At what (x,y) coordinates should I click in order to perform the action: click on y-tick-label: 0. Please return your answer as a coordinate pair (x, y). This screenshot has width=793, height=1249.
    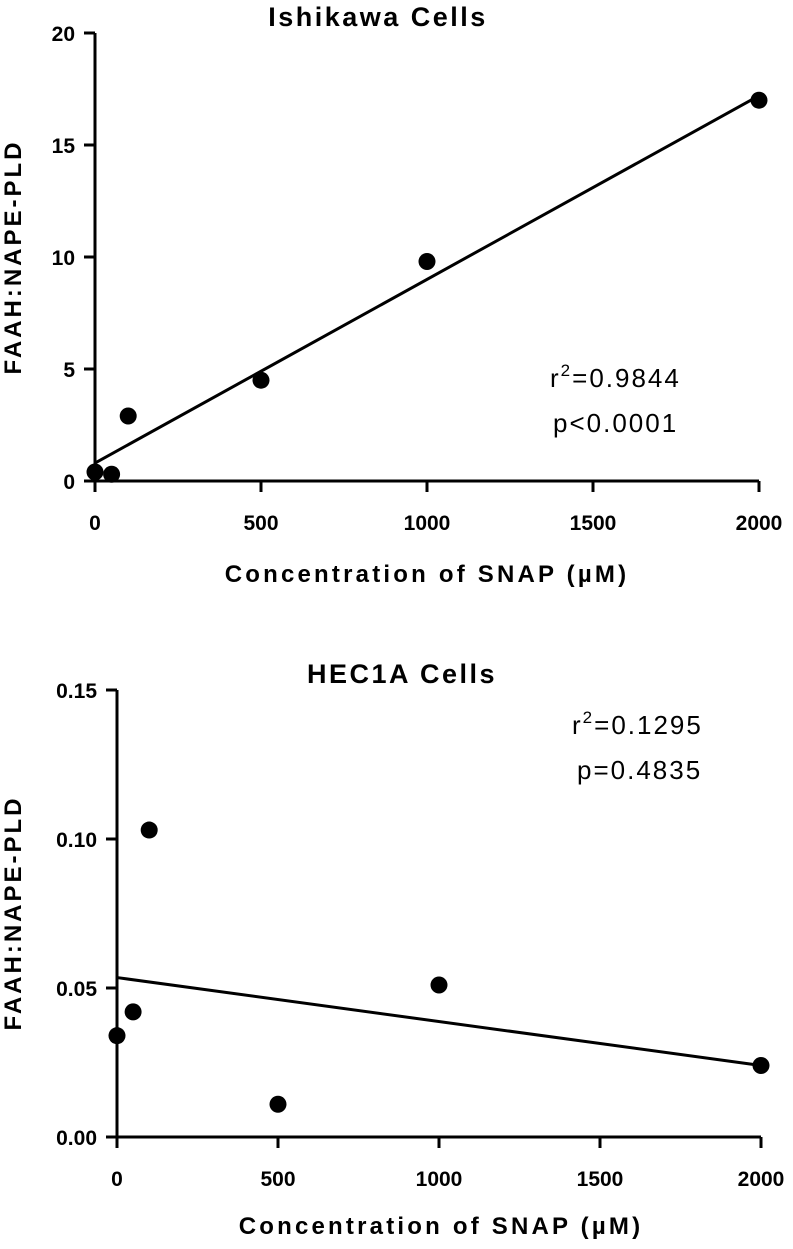
    Looking at the image, I should click on (69, 482).